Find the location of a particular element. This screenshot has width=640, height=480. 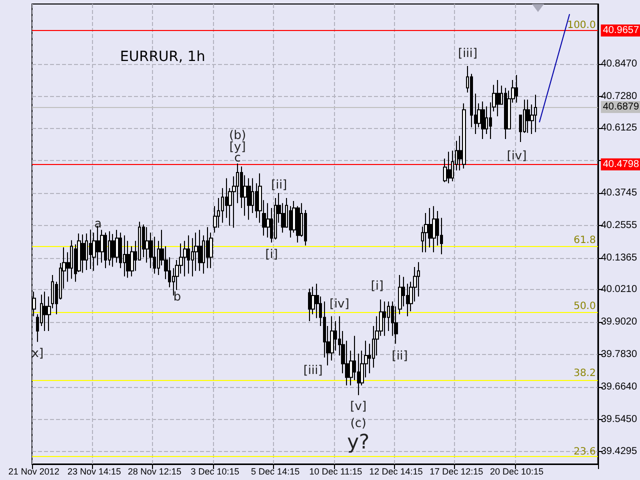

x-tick-label: 21 Nov 2012 is located at coordinates (34, 471).